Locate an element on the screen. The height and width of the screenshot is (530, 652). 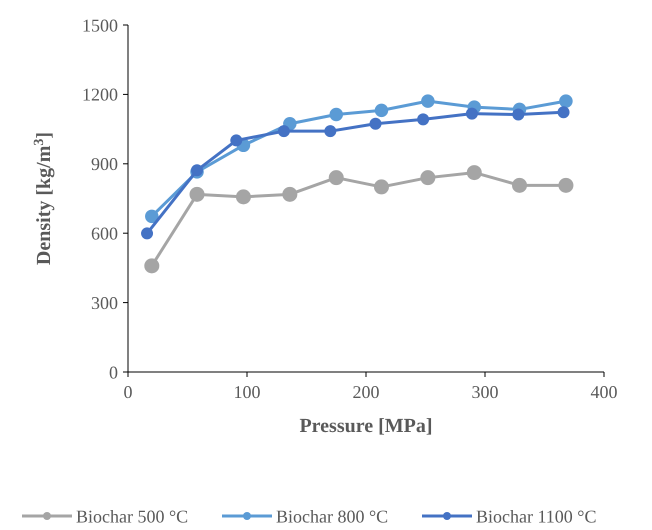
x-axis-title: Pressure [MPa] is located at coordinates (366, 426).